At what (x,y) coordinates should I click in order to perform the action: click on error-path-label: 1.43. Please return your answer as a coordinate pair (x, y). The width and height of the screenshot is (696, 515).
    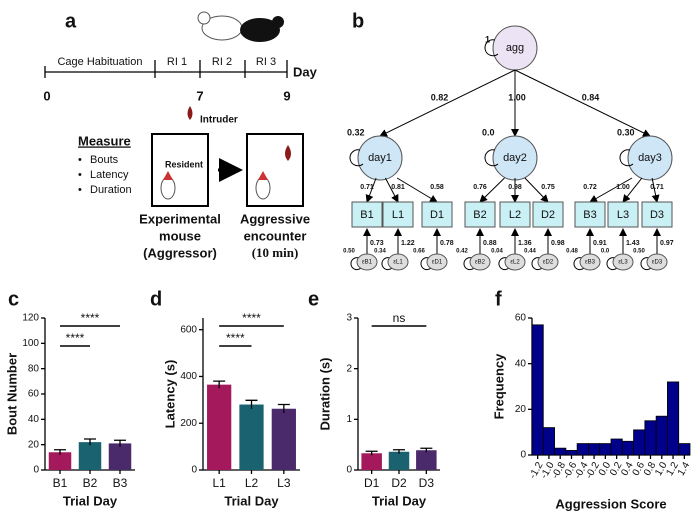
    Looking at the image, I should click on (633, 243).